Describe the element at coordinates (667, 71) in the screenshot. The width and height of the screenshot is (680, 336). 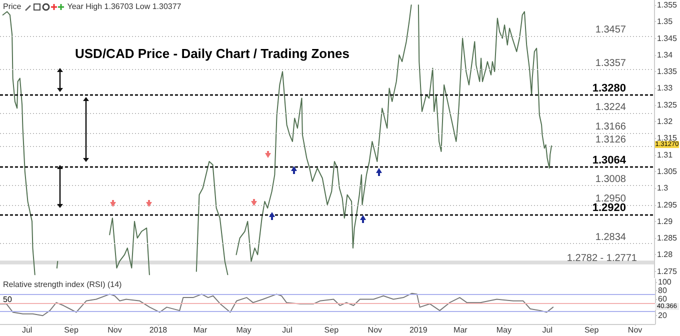
I see `y-tick-label: 1.335` at that location.